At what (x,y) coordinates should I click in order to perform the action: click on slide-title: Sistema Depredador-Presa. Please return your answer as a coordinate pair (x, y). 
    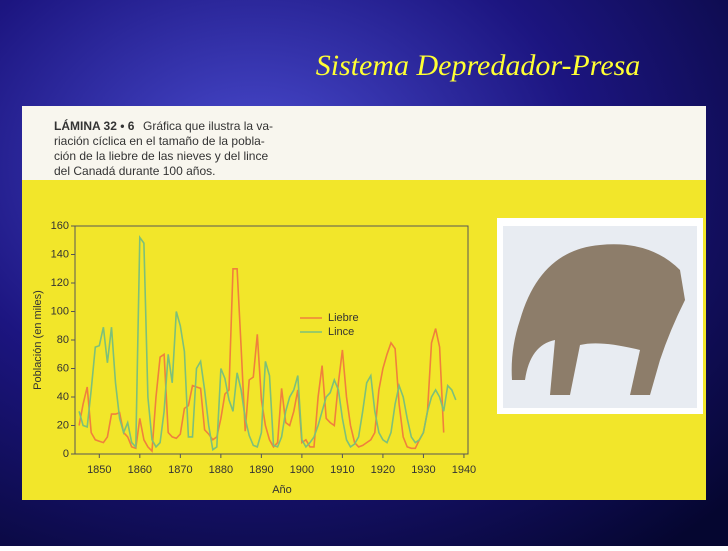
    Looking at the image, I should click on (478, 65).